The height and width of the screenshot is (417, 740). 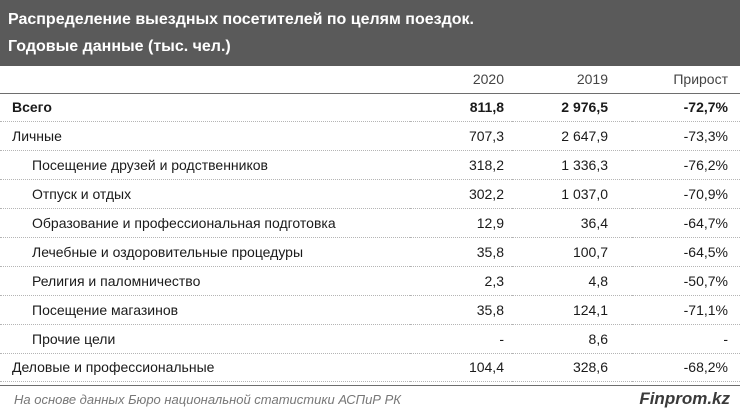 I want to click on table-row-personal: Личные 707,3 2 647,9 -73,3%, so click(x=370, y=136).